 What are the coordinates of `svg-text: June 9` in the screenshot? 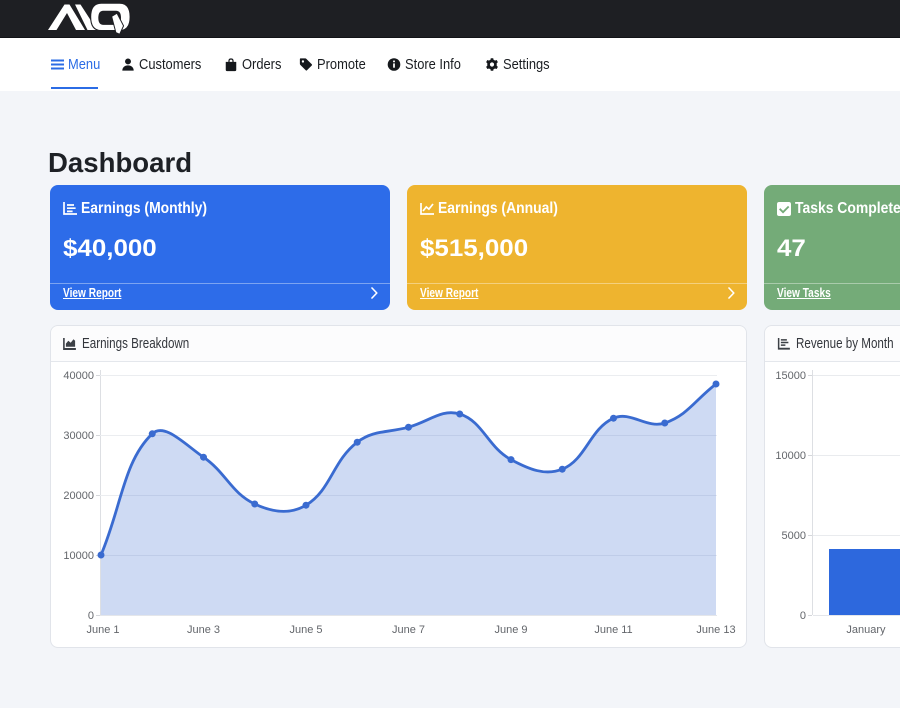 It's located at (510, 630).